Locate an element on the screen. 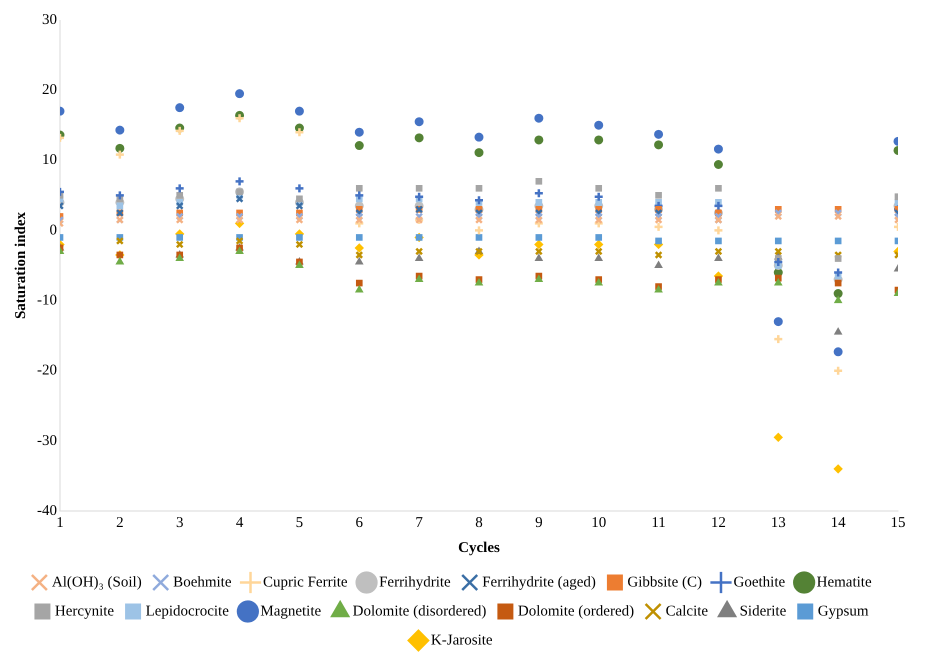  legend-label: Siderite is located at coordinates (763, 611).